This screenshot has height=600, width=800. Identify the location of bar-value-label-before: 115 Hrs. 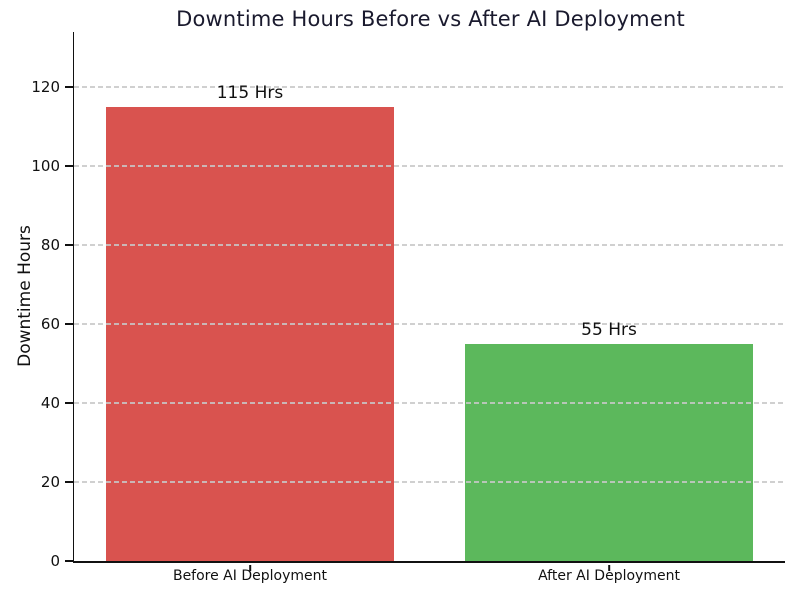
(250, 93).